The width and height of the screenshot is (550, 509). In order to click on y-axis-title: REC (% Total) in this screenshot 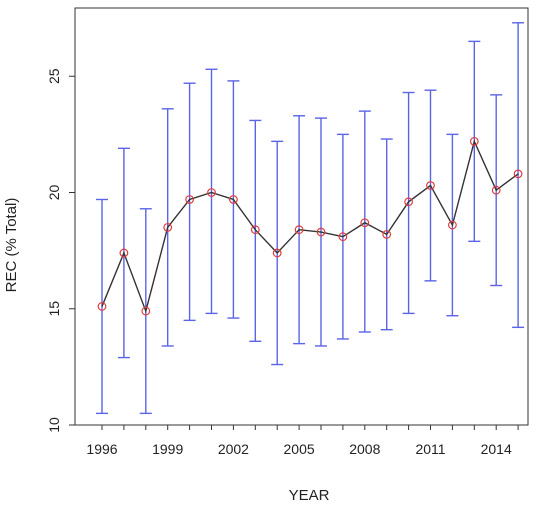, I will do `click(11, 245)`.